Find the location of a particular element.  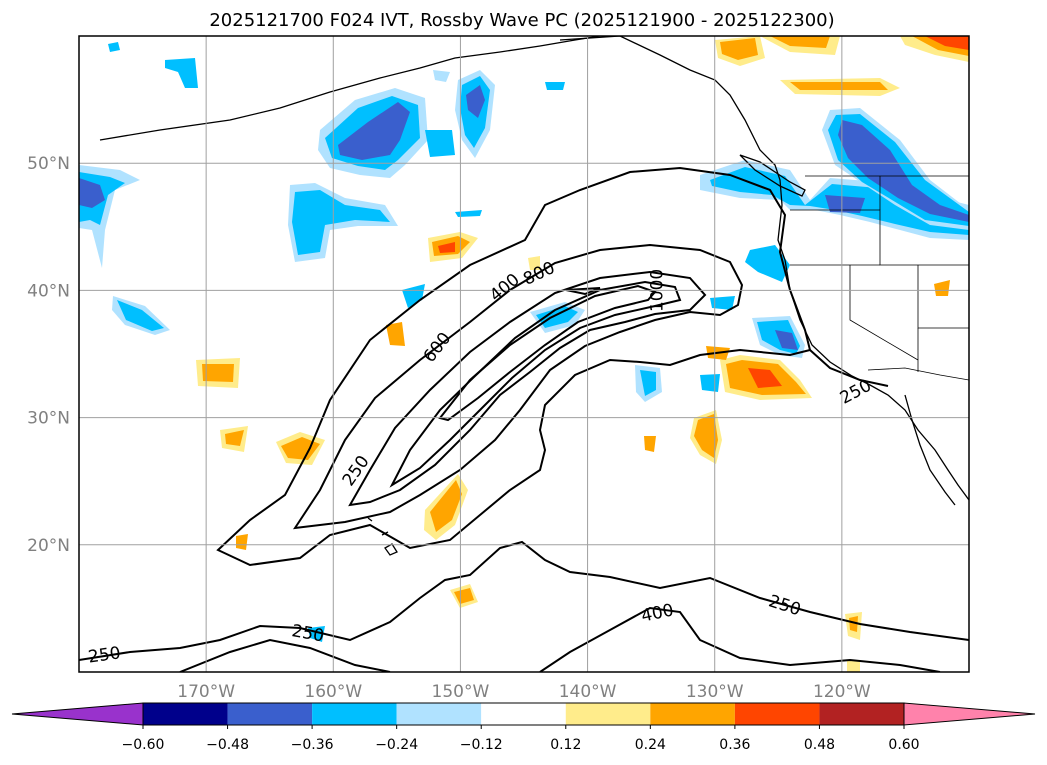

lat-tick-label: 20°N is located at coordinates (48, 546).